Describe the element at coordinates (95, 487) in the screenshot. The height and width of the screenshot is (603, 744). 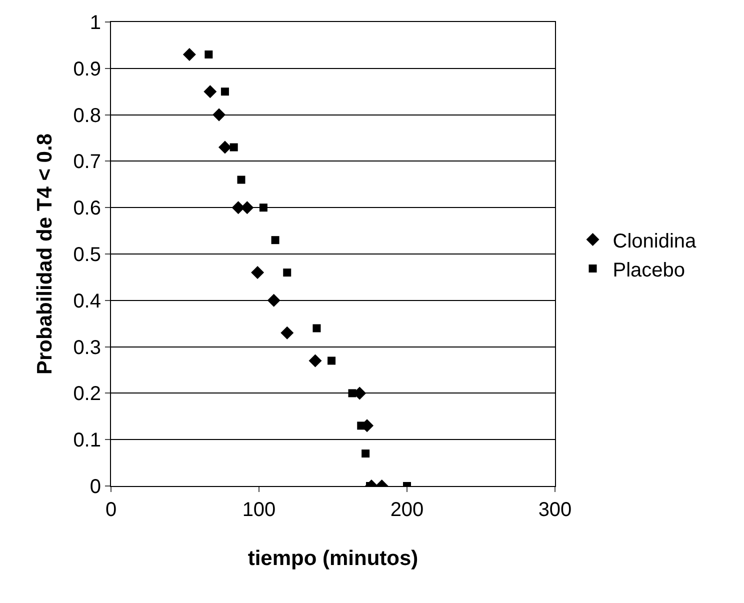
I see `y-tick-label: 0` at that location.